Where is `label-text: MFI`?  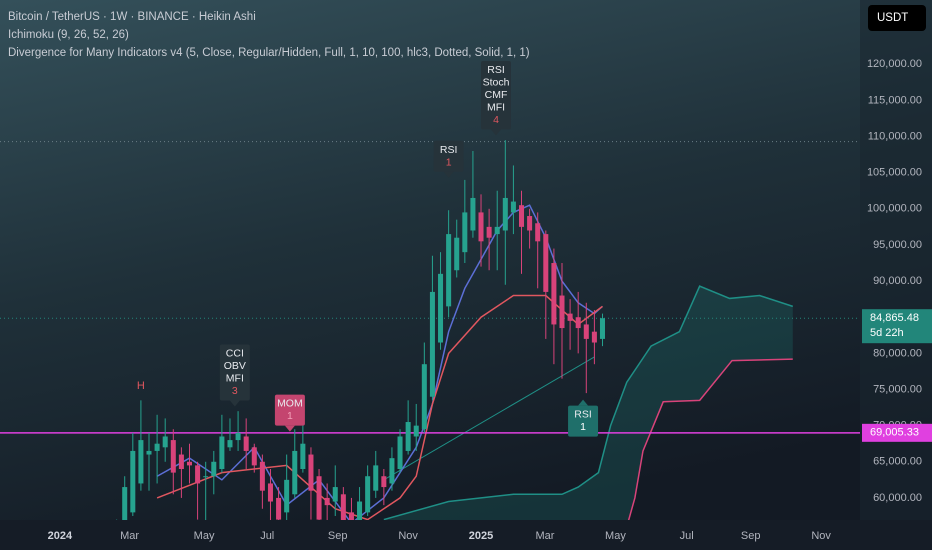
label-text: MFI is located at coordinates (496, 107).